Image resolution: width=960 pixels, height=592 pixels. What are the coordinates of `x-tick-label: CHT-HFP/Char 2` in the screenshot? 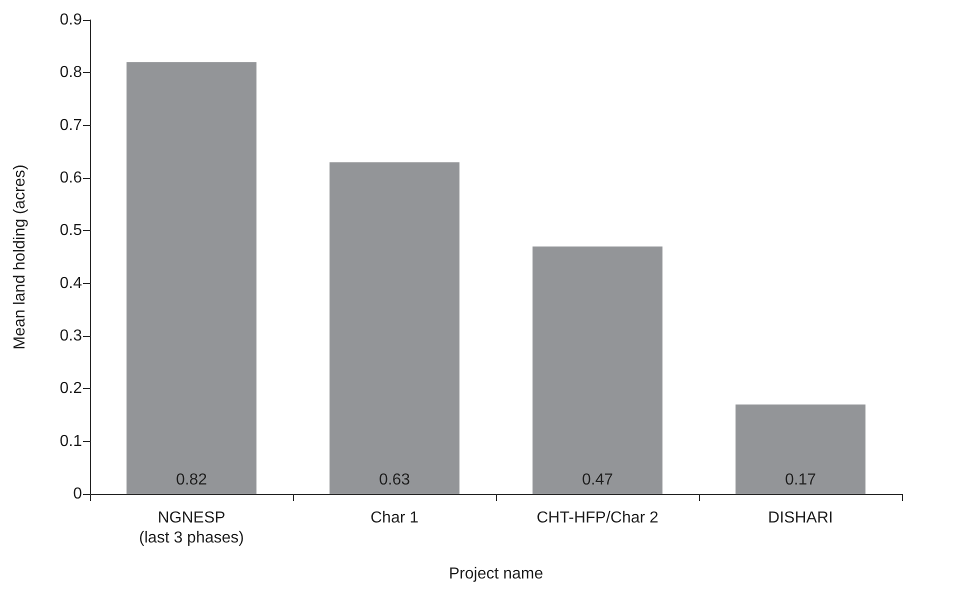 It's located at (597, 518).